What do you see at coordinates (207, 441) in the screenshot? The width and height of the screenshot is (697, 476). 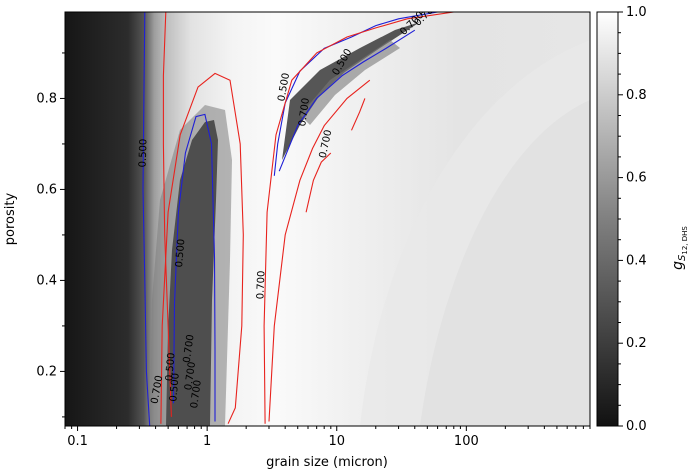 I see `x-tick-label: 1` at bounding box center [207, 441].